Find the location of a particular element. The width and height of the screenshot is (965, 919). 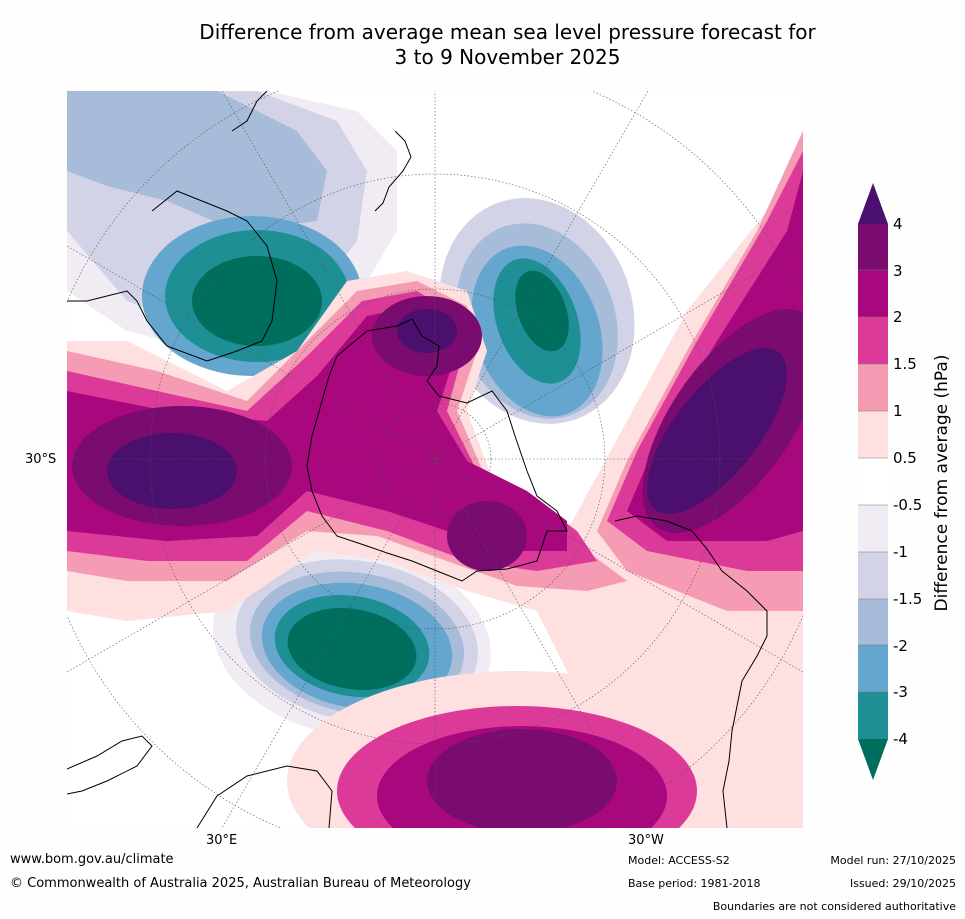

australia-north-coastline is located at coordinates (249, 111).